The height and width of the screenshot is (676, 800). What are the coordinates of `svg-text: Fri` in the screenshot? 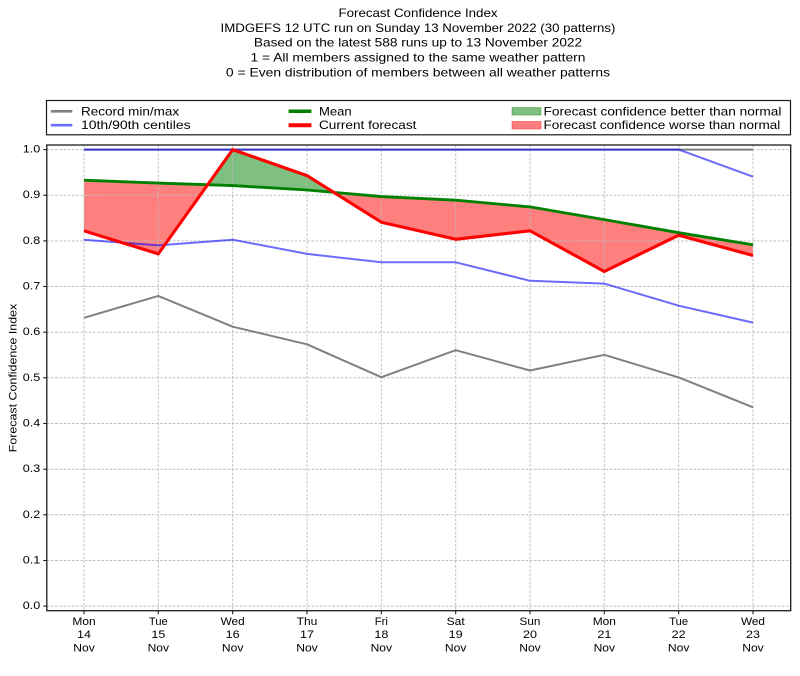 It's located at (381, 622).